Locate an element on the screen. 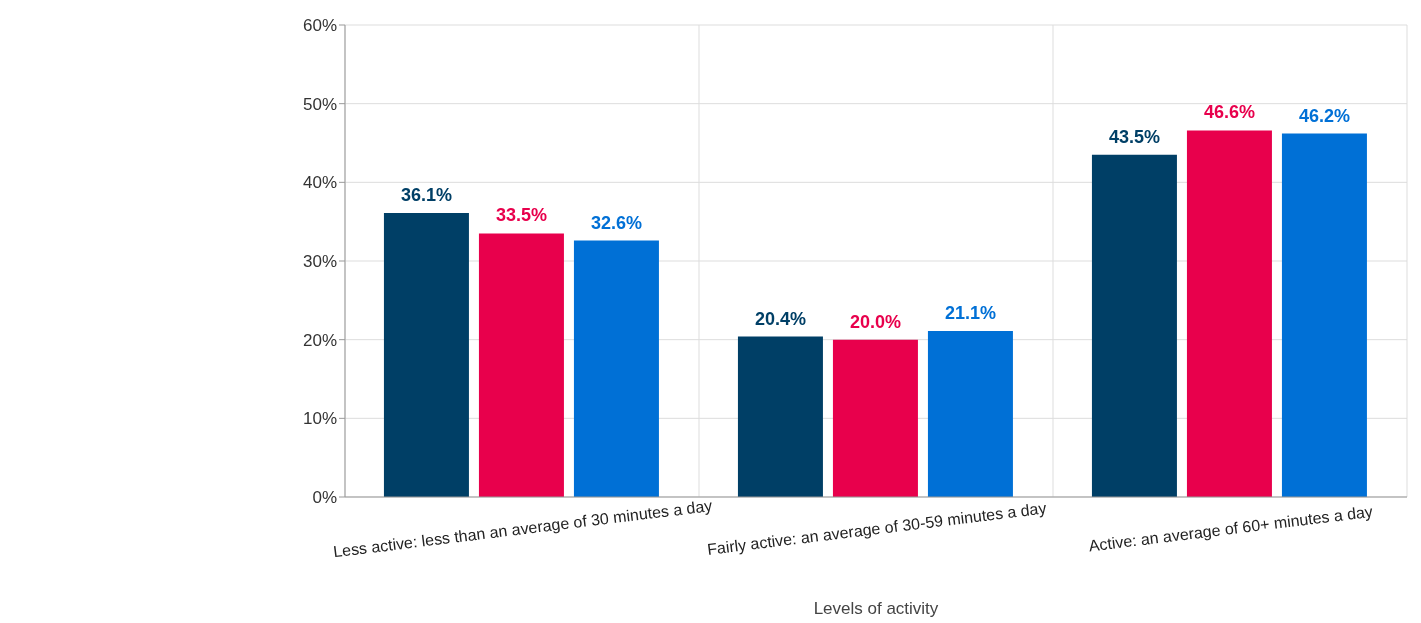 This screenshot has height=623, width=1421. y-tick-label: 60% is located at coordinates (319, 26).